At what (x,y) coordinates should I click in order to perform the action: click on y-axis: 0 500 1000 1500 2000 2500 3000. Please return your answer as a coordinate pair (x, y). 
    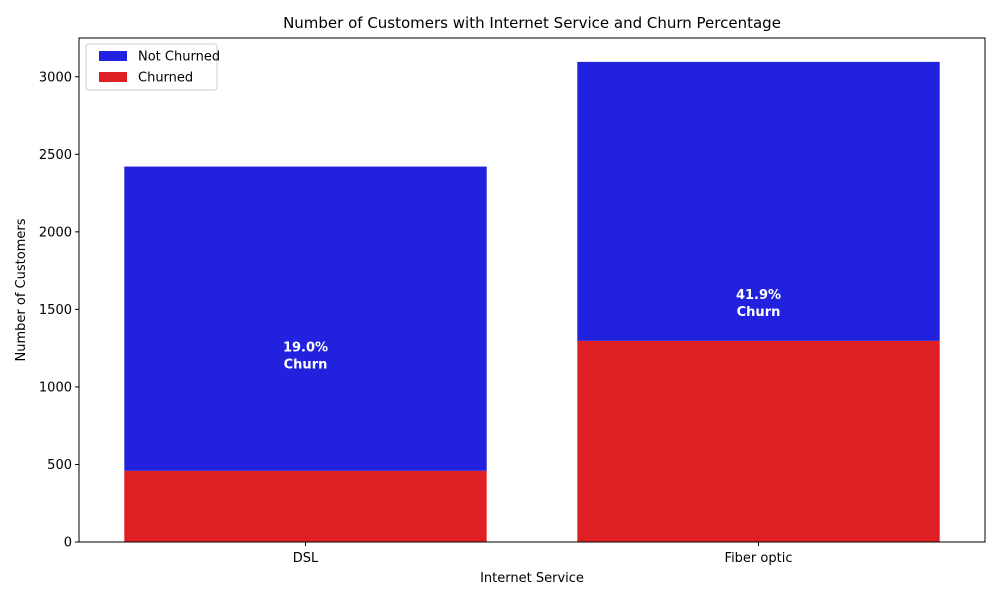
    Looking at the image, I should click on (59, 310).